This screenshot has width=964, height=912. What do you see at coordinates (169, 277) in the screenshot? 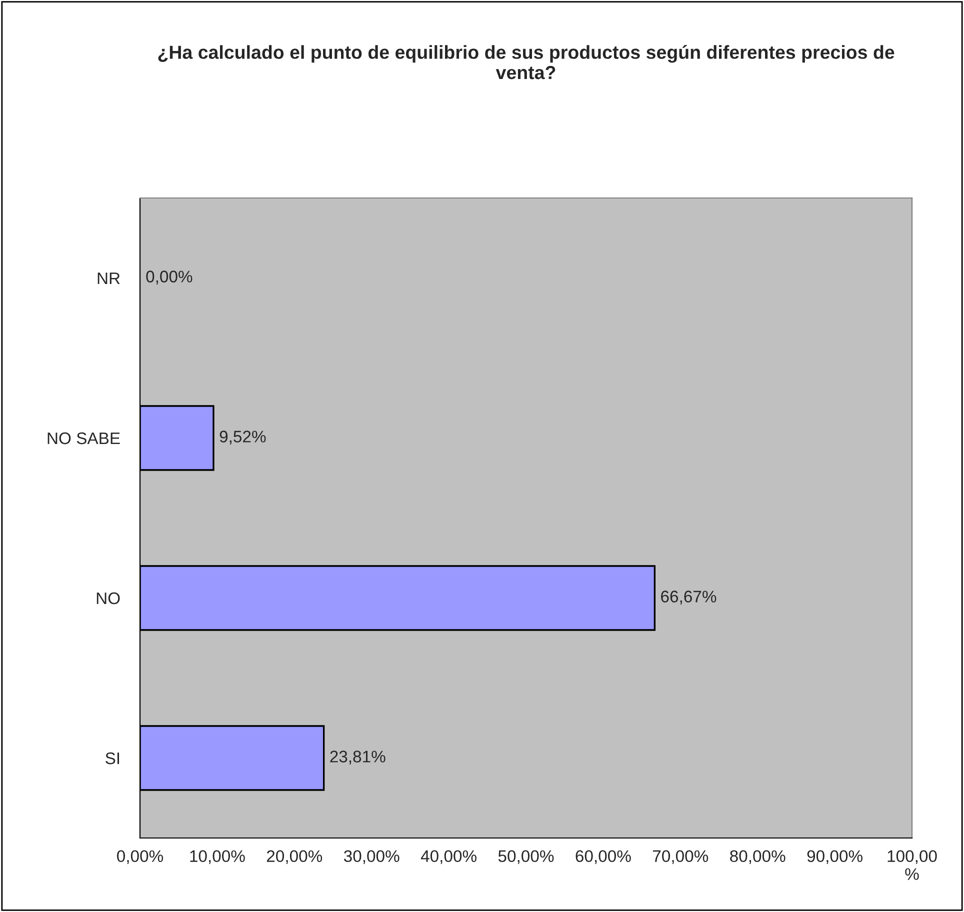
I see `data-label: 0,00%` at bounding box center [169, 277].